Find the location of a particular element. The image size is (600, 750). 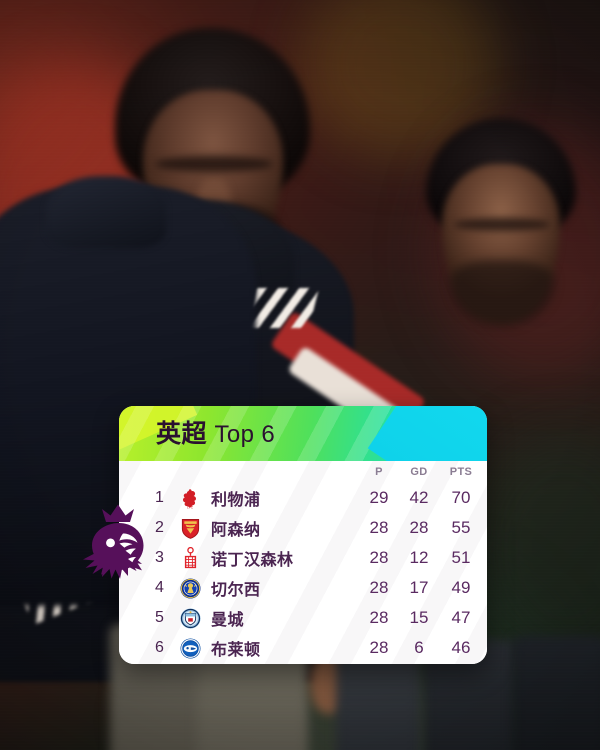

card-header: 英超 Top 6 is located at coordinates (303, 433).